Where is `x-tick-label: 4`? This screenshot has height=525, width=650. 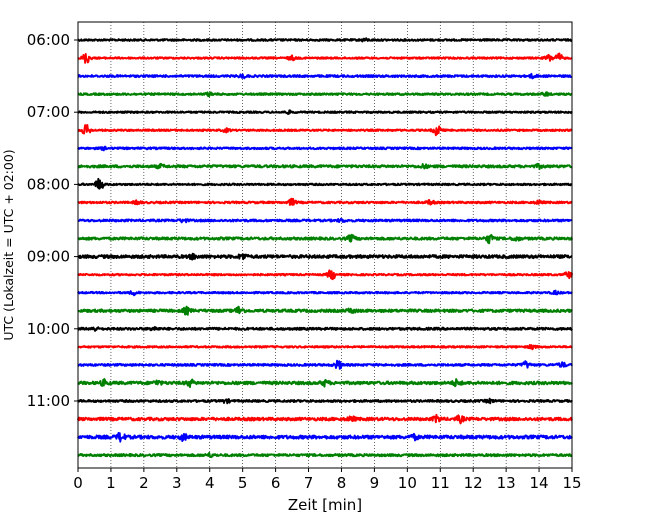 x-tick-label: 4 is located at coordinates (210, 483).